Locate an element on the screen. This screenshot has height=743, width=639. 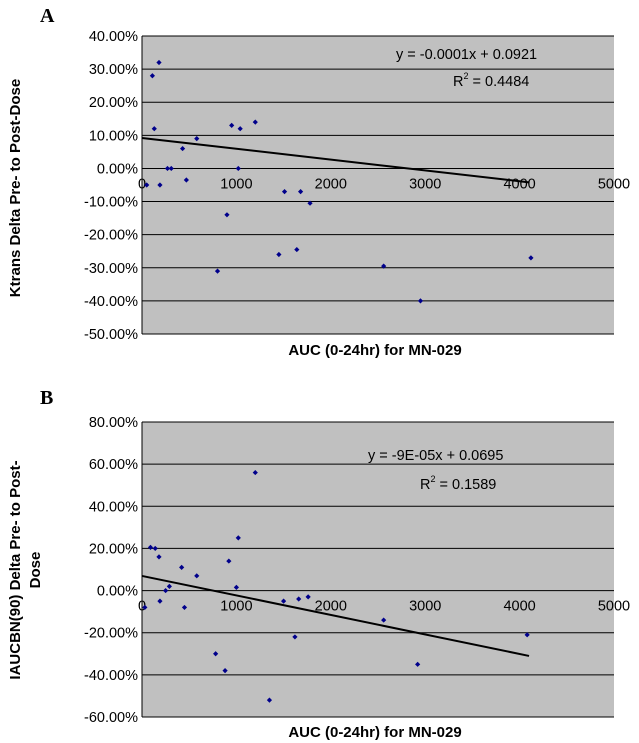
panel-a-label: A is located at coordinates (47, 16).